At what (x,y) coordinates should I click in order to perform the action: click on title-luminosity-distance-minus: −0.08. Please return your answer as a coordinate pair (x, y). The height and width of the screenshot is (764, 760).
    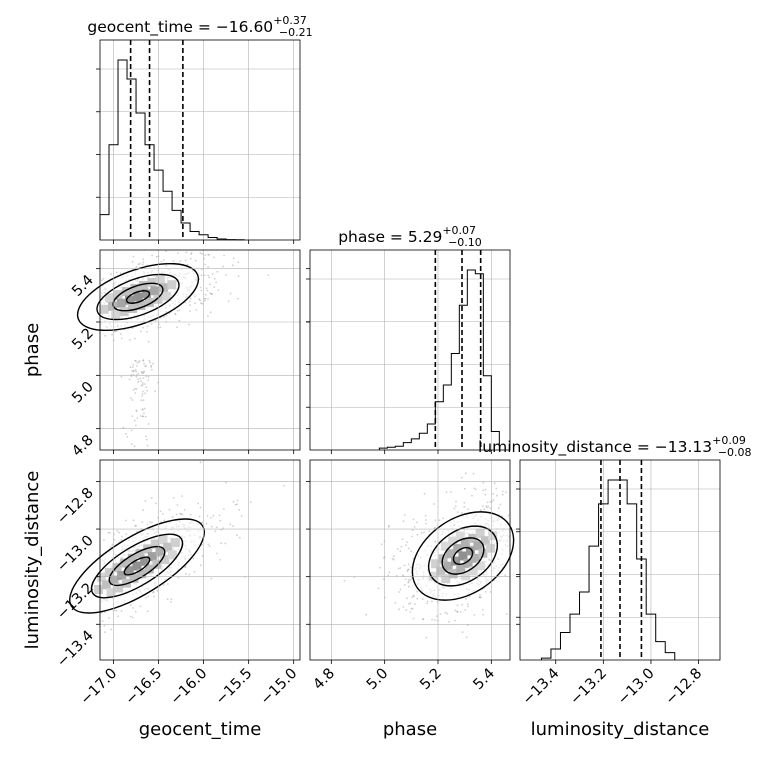
    Looking at the image, I should click on (735, 452).